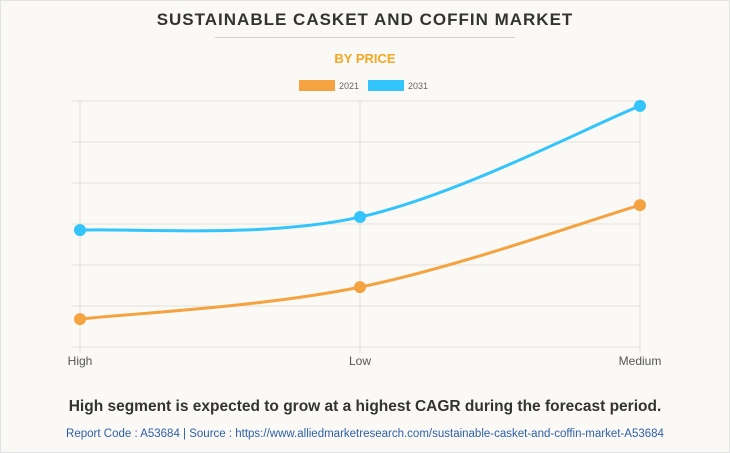  What do you see at coordinates (348, 85) in the screenshot?
I see `legend-label-2021: 2021` at bounding box center [348, 85].